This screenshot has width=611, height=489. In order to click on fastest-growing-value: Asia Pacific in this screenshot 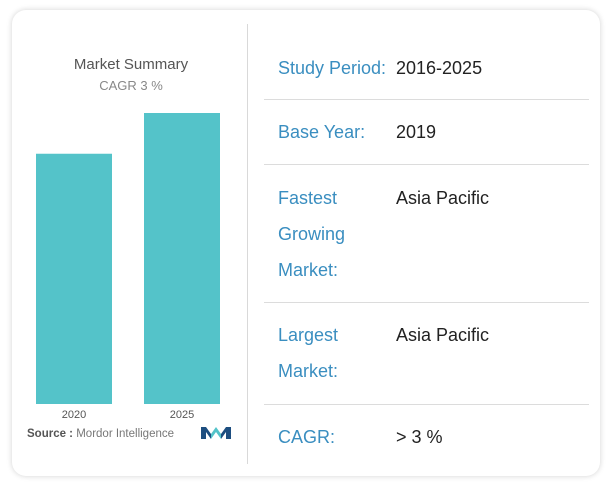, I will do `click(443, 198)`.